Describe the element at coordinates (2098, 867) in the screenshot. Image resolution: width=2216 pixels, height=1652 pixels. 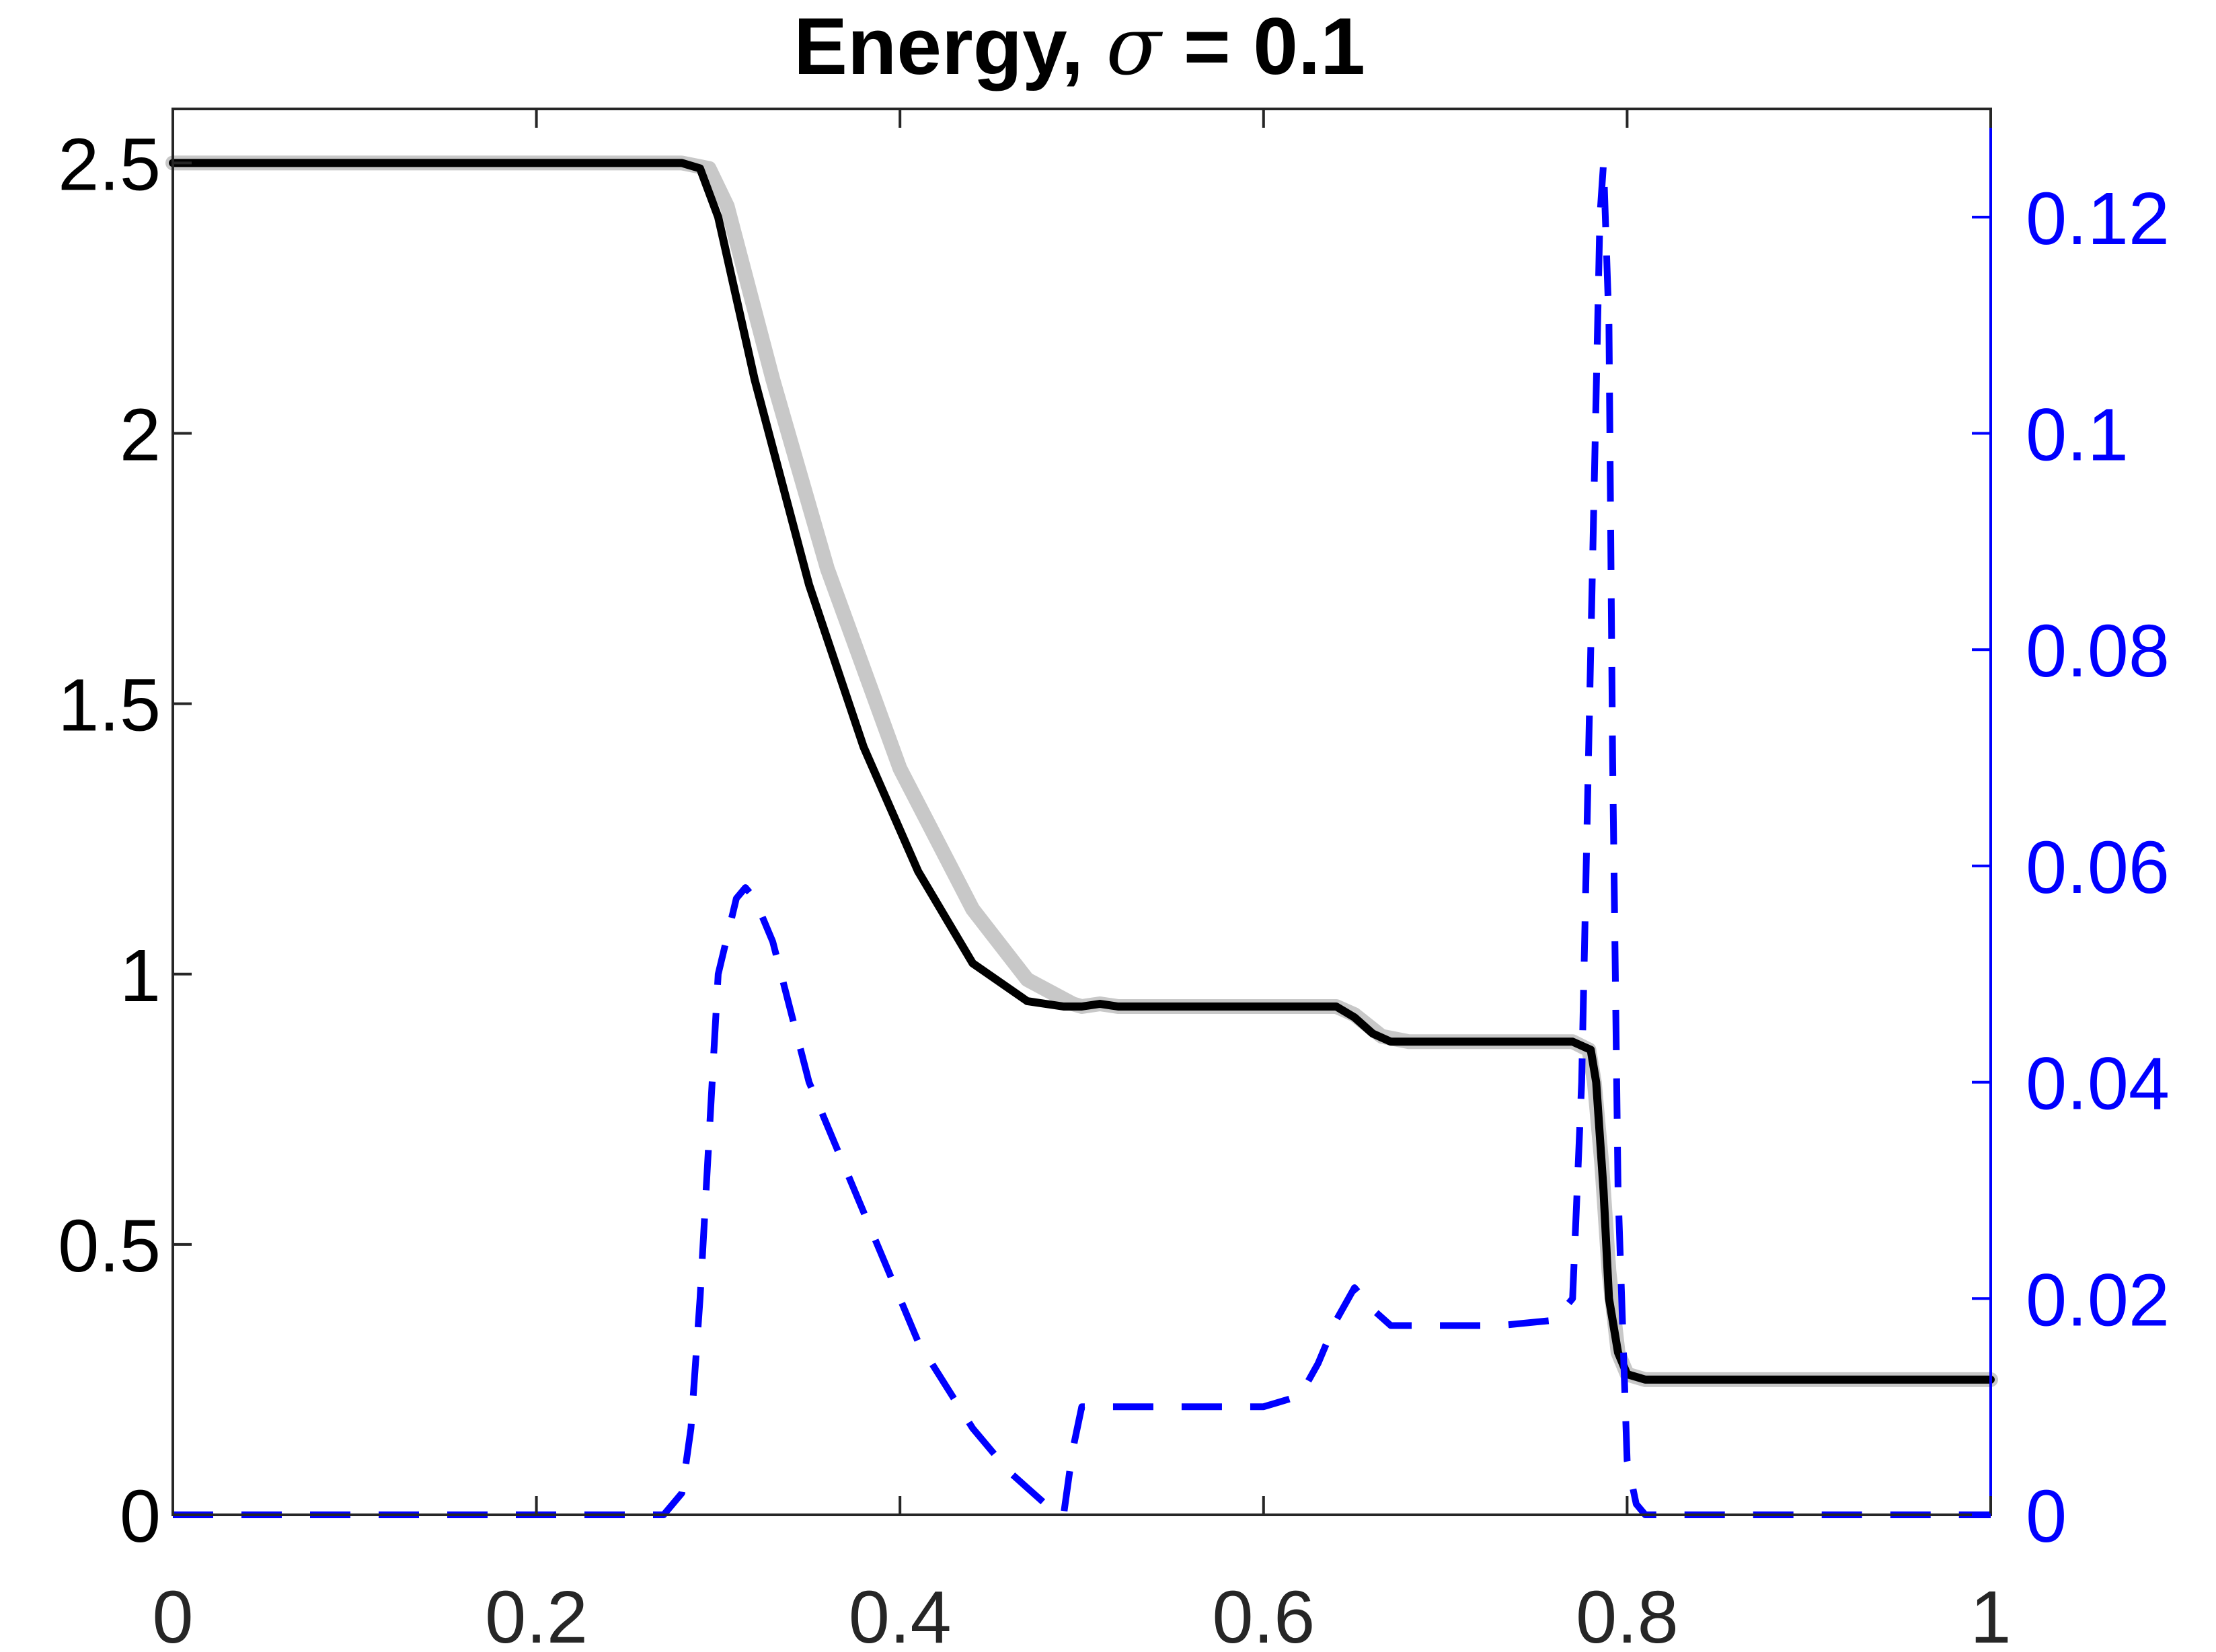
I see `y-right-tick-label: 0.06` at that location.